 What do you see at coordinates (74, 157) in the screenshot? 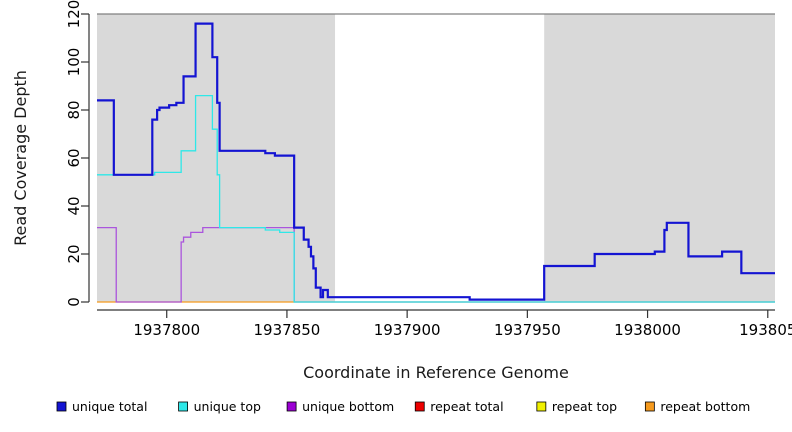
I see `y-axis-tick-label: 60` at bounding box center [74, 157].